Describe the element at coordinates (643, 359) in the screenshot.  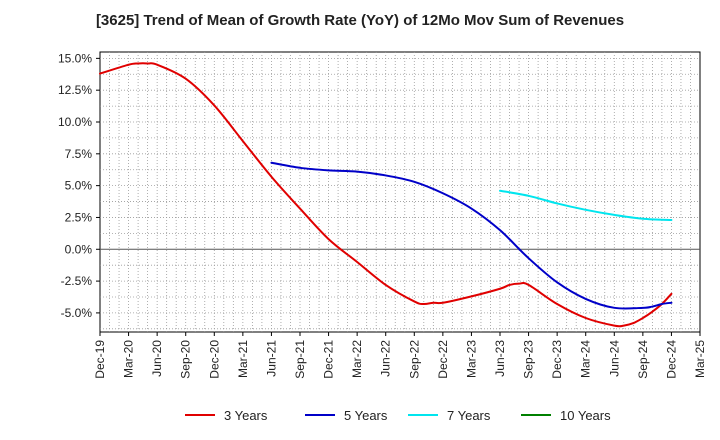
I see `x-tick-label: Sep-24` at that location.